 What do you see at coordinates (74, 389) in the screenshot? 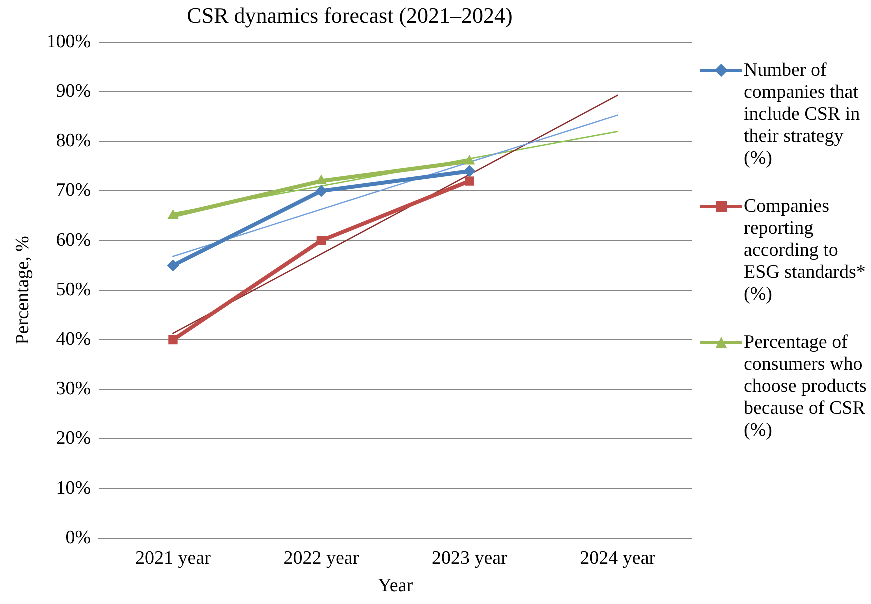
I see `y-tick-label: 30%` at bounding box center [74, 389].